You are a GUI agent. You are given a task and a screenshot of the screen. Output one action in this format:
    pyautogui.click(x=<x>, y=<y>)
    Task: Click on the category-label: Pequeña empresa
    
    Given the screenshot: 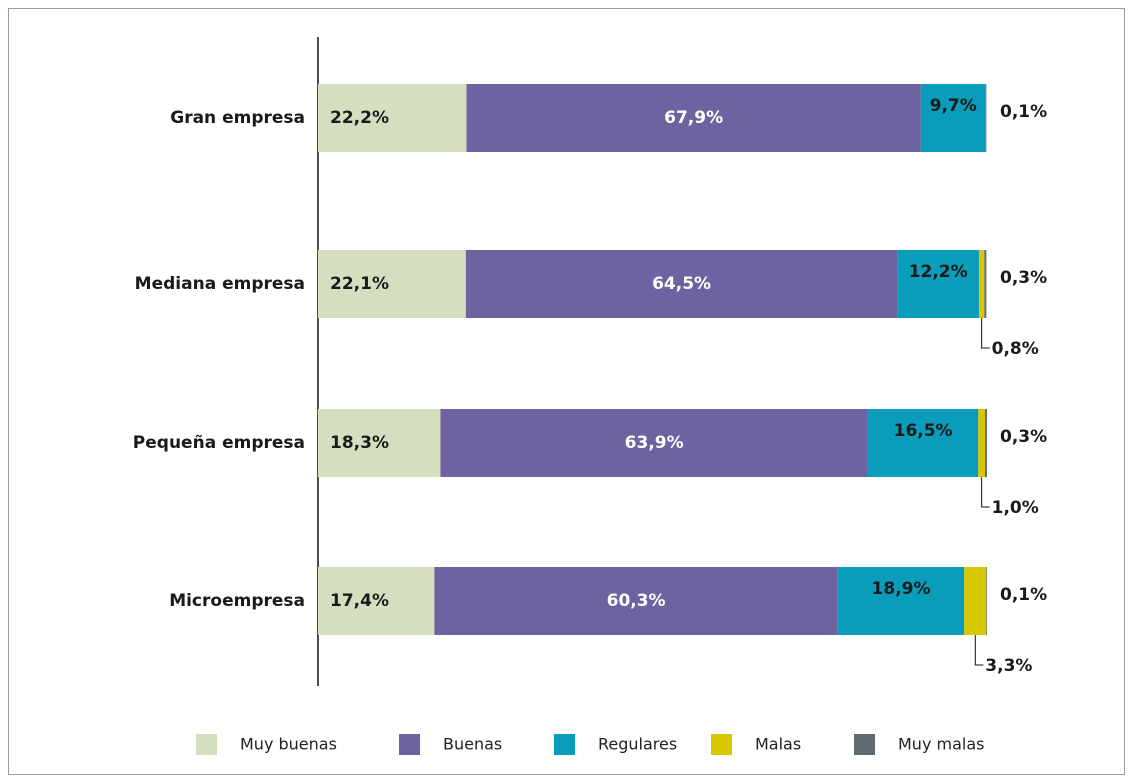 What is the action you would take?
    pyautogui.click(x=219, y=443)
    